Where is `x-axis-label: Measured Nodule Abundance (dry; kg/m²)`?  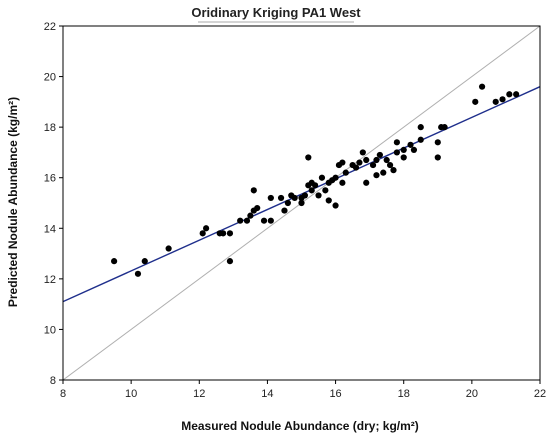 x-axis-label: Measured Nodule Abundance (dry; kg/m²) is located at coordinates (300, 426).